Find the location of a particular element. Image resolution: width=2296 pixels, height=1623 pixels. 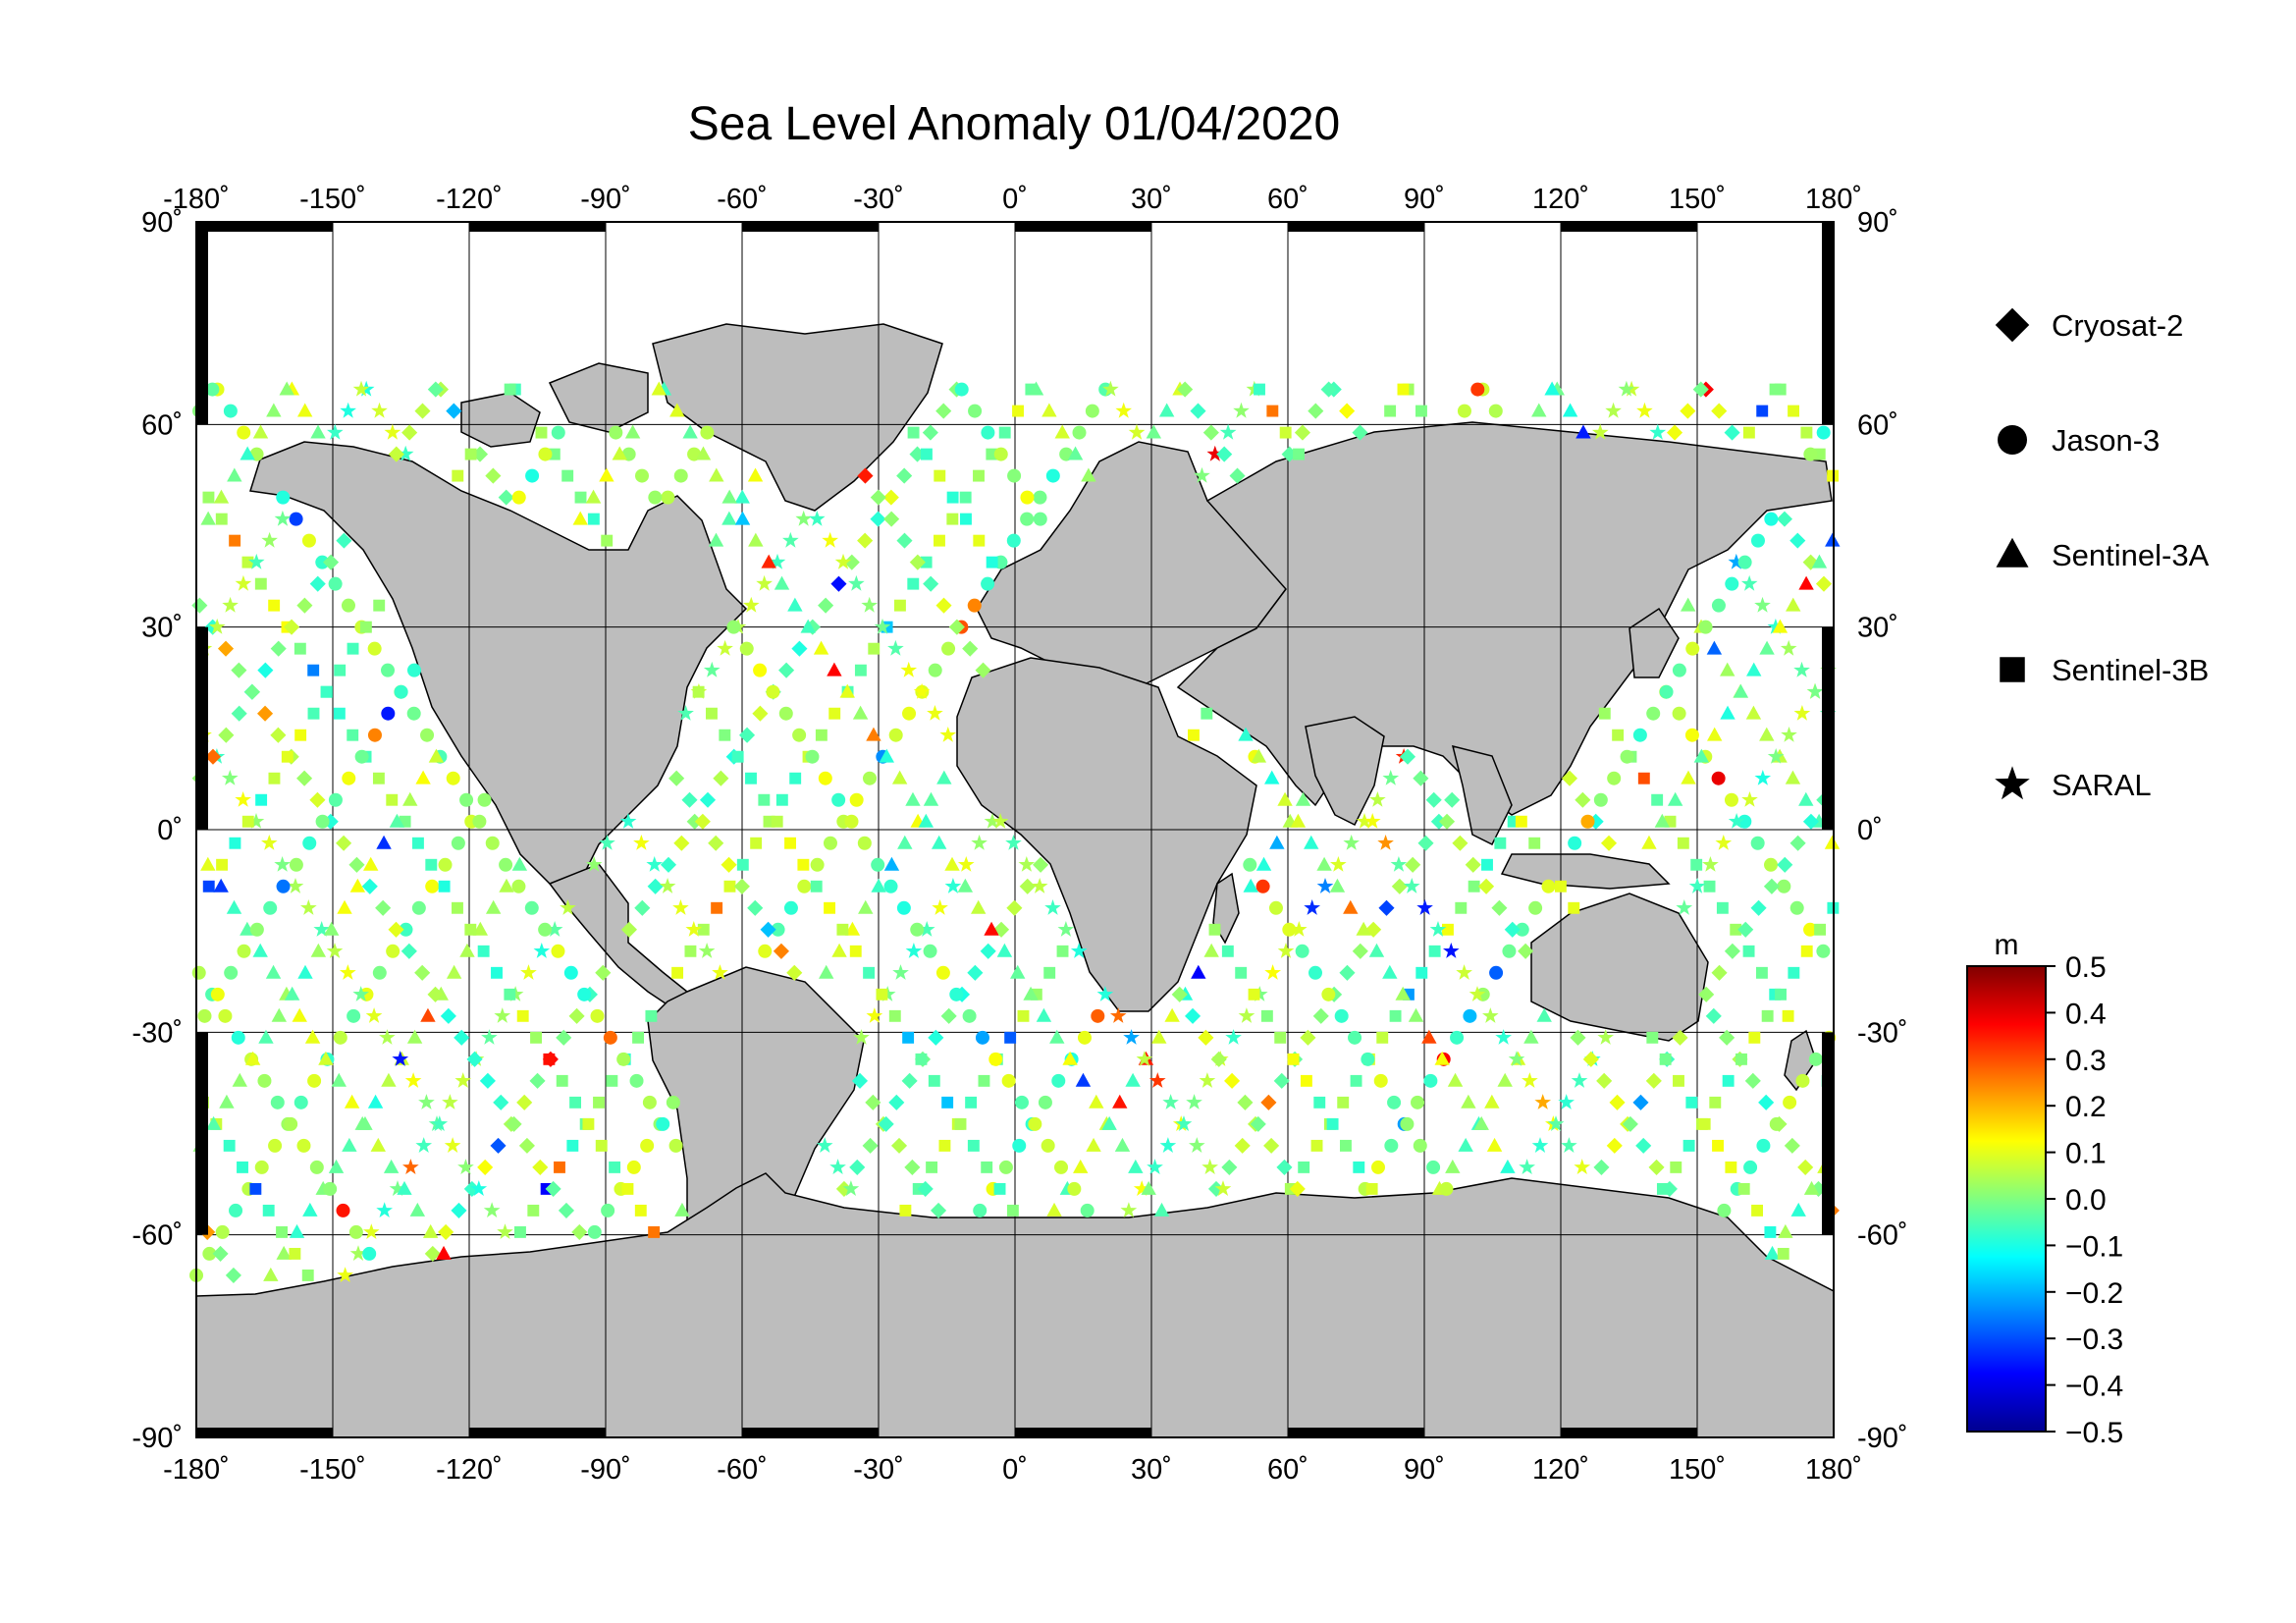

lon-tick-label: 30˚ is located at coordinates (1151, 1470).